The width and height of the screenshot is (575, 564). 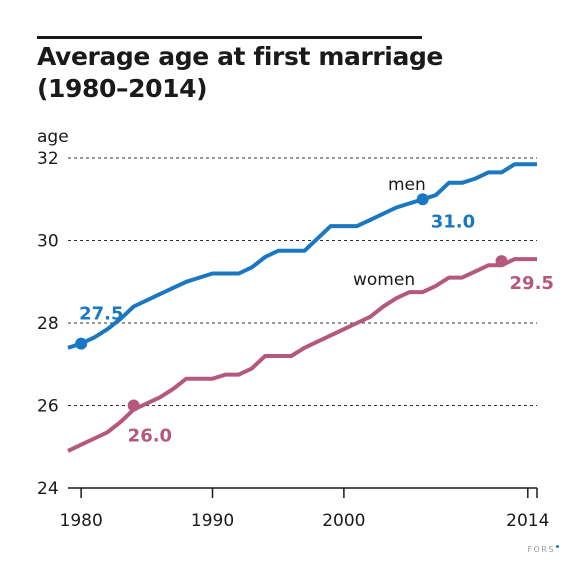 What do you see at coordinates (384, 280) in the screenshot?
I see `series-name-women: women` at bounding box center [384, 280].